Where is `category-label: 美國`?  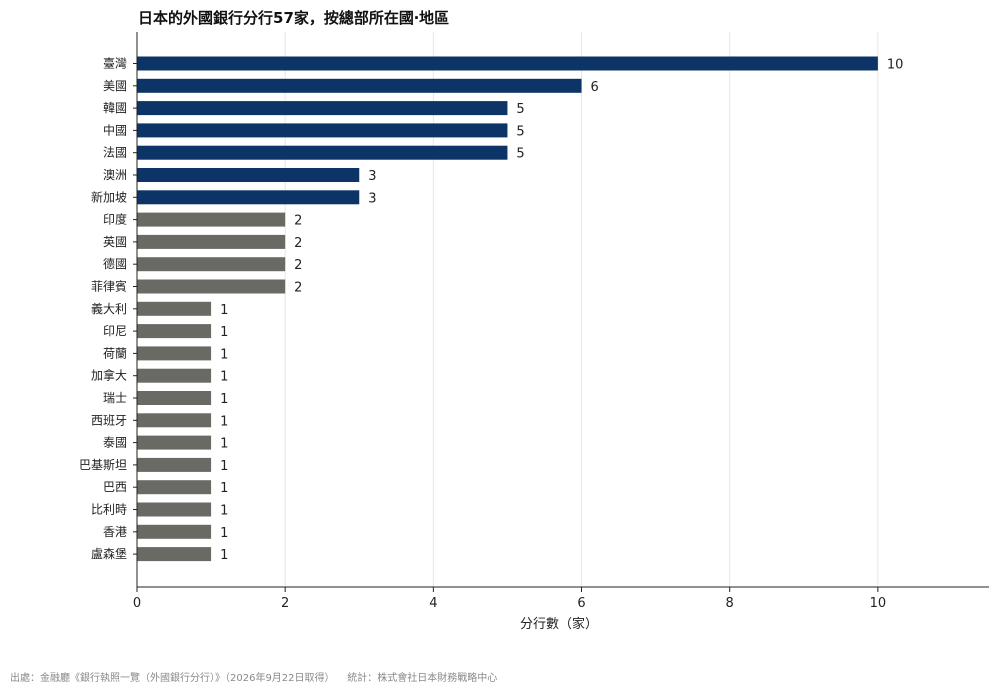 category-label: 美國 is located at coordinates (115, 86).